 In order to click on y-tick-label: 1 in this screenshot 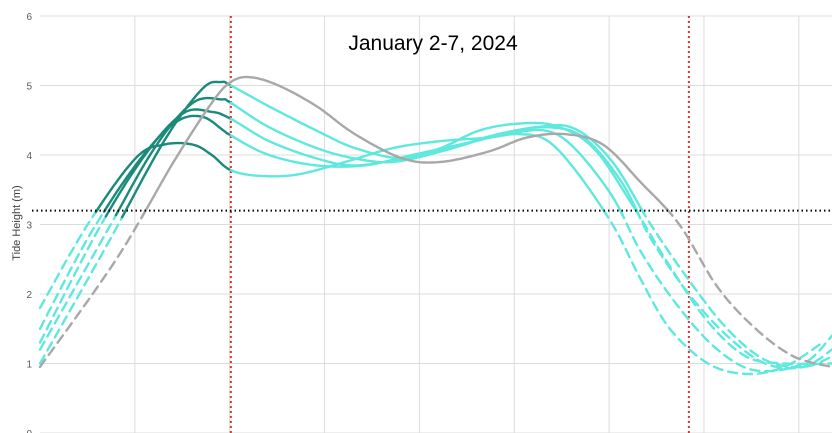, I will do `click(29, 365)`.